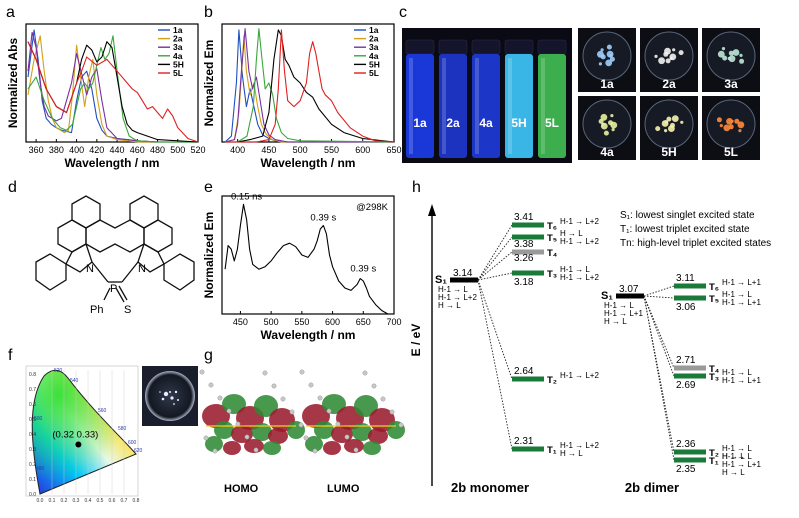  I want to click on cie-y-tick: 0.5, so click(32, 420).